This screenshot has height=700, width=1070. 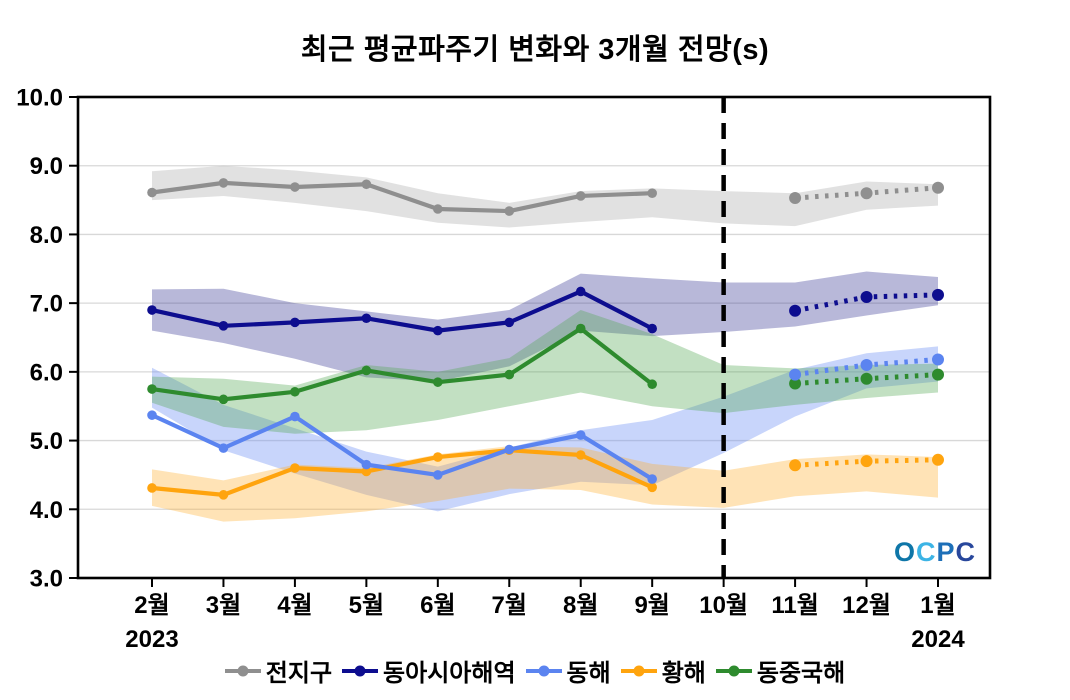 I want to click on x-tick-label: 7월, so click(x=509, y=605).